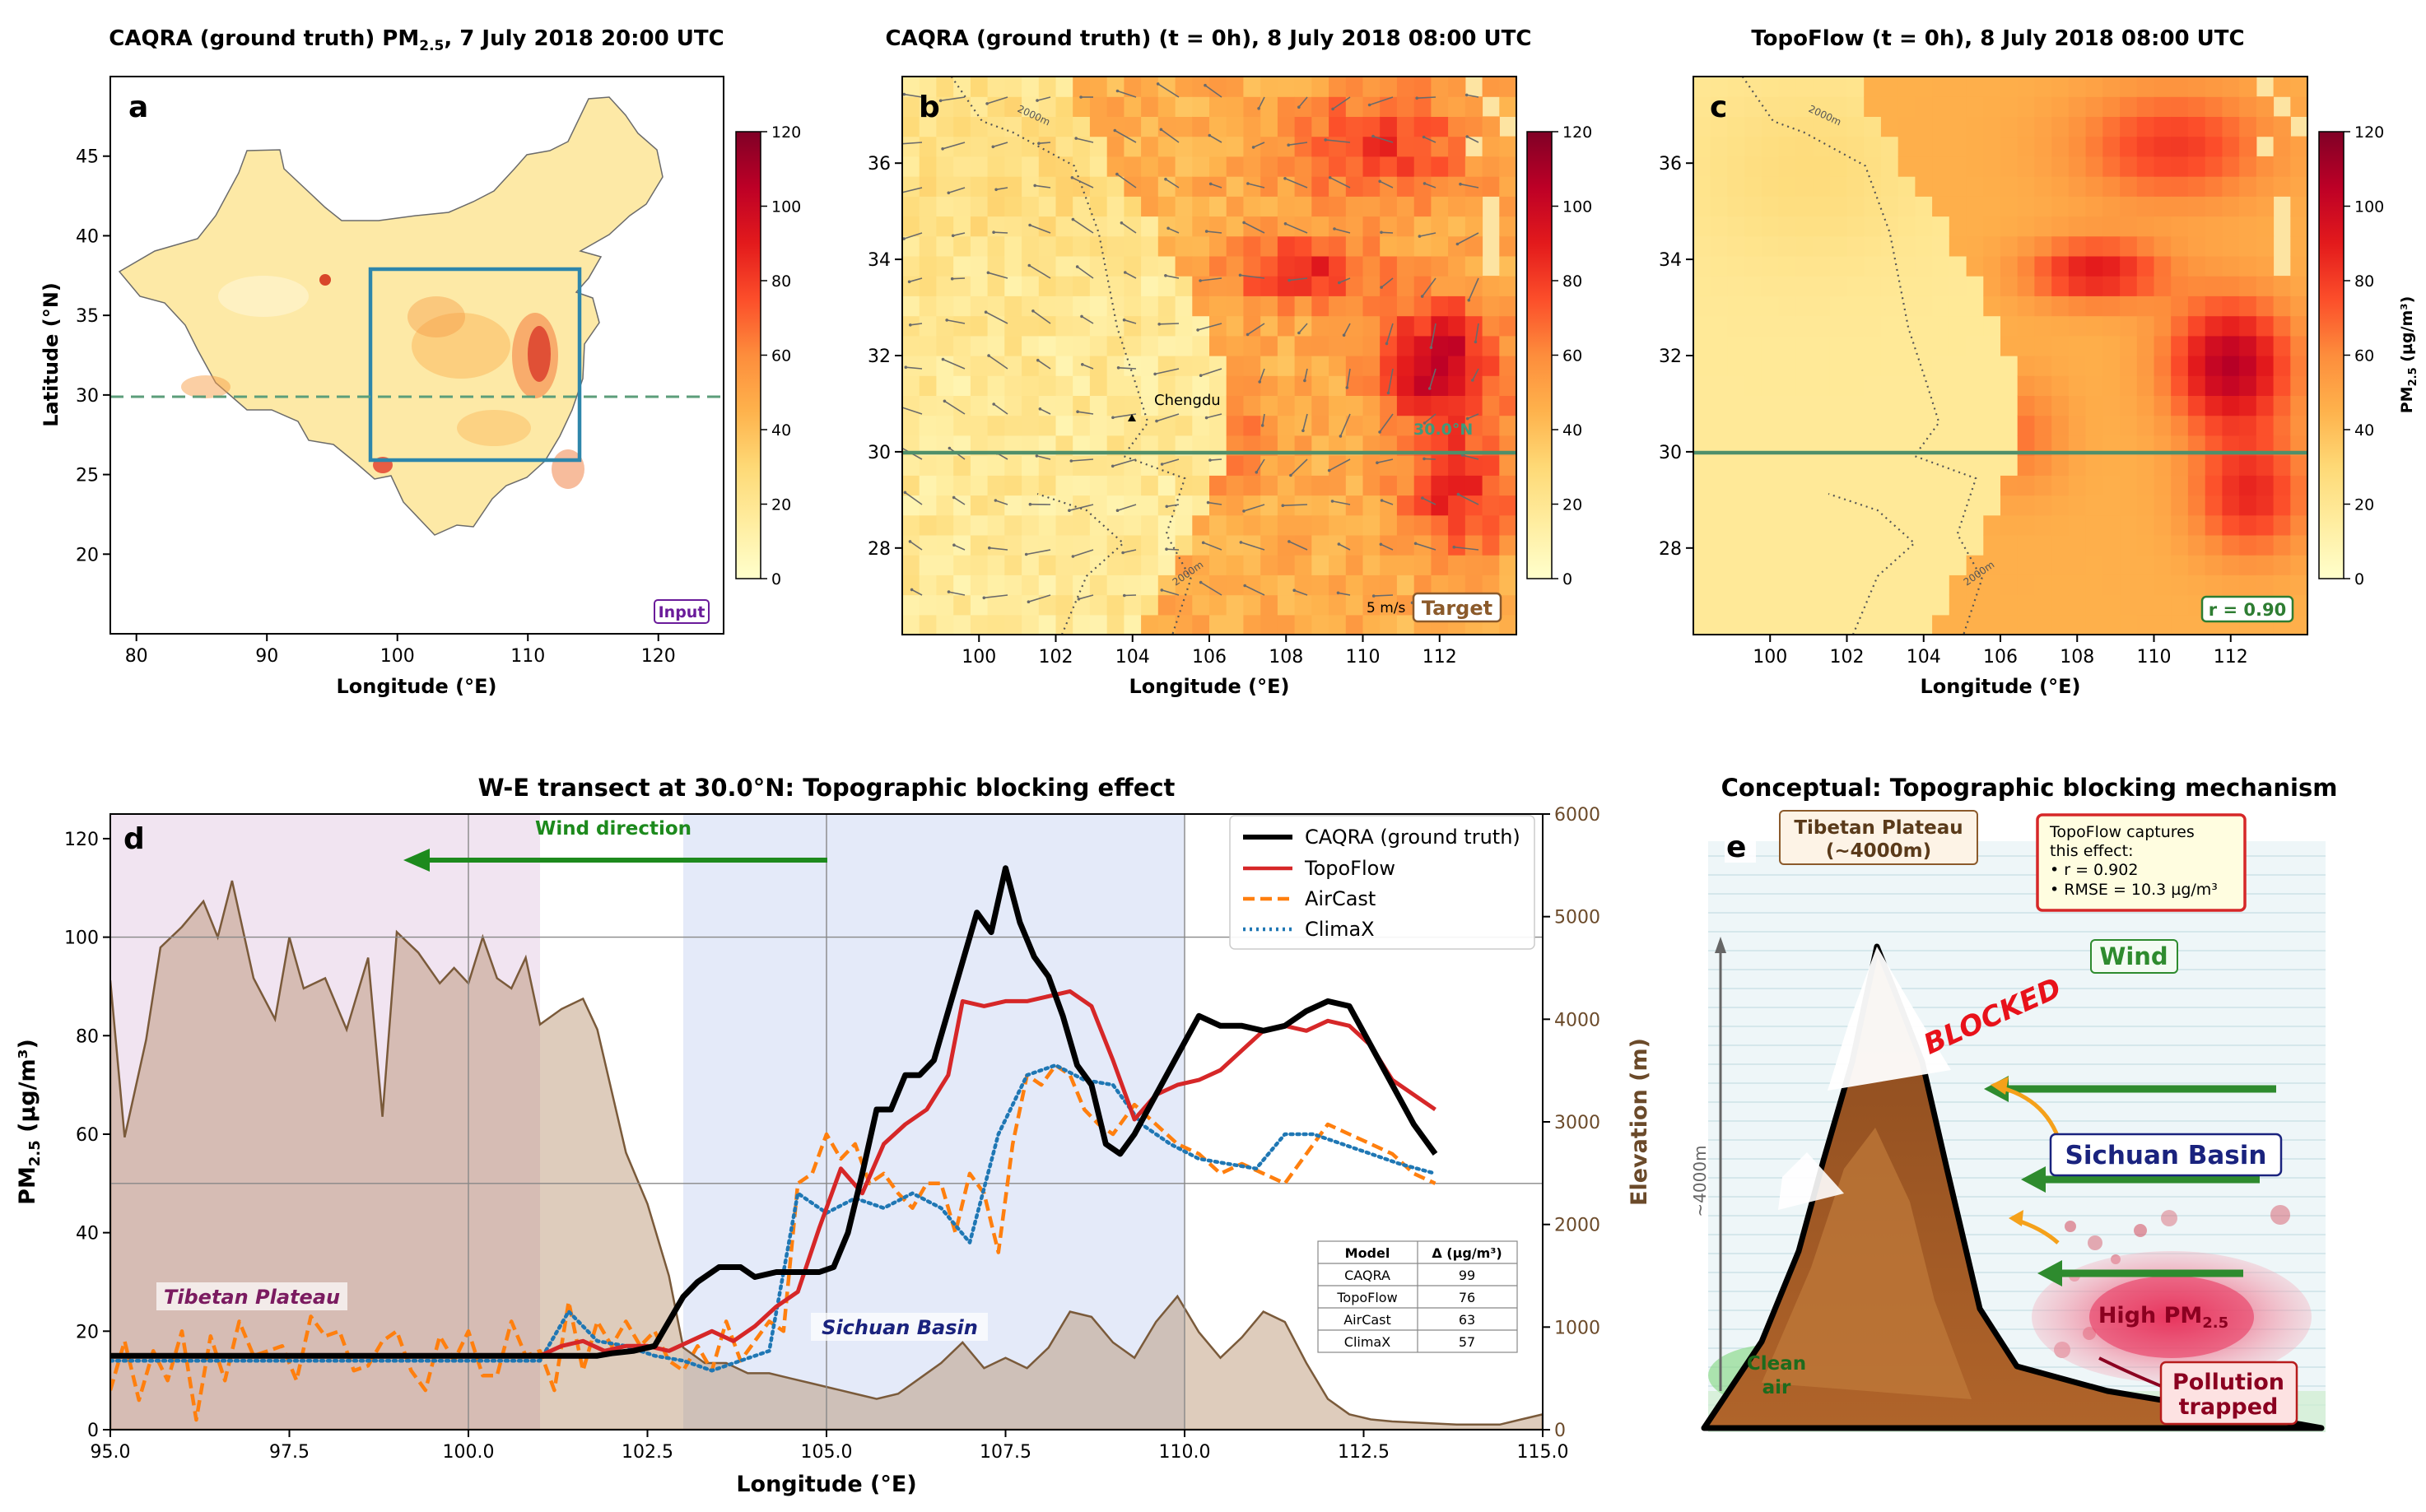 This screenshot has height=1512, width=2426. I want to click on colorbar-tick-label: 80, so click(781, 281).